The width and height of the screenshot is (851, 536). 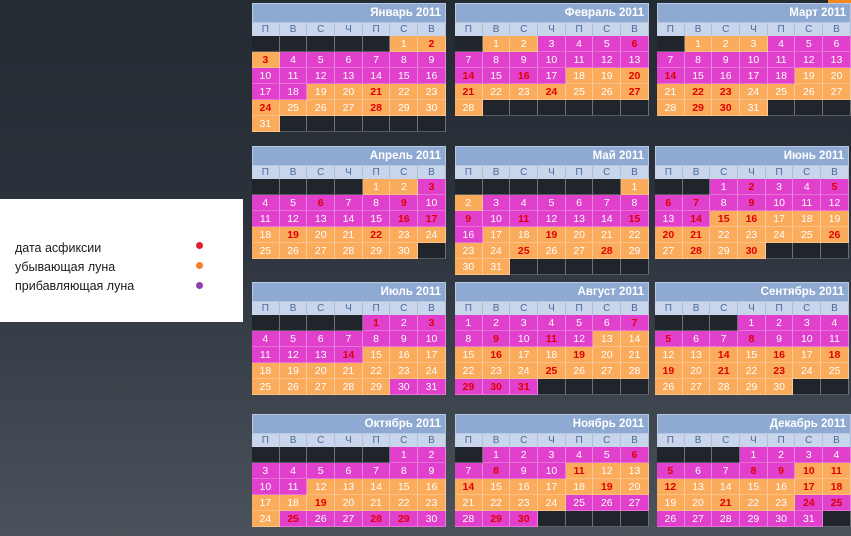 I want to click on legend-dot-waning, so click(x=199, y=265).